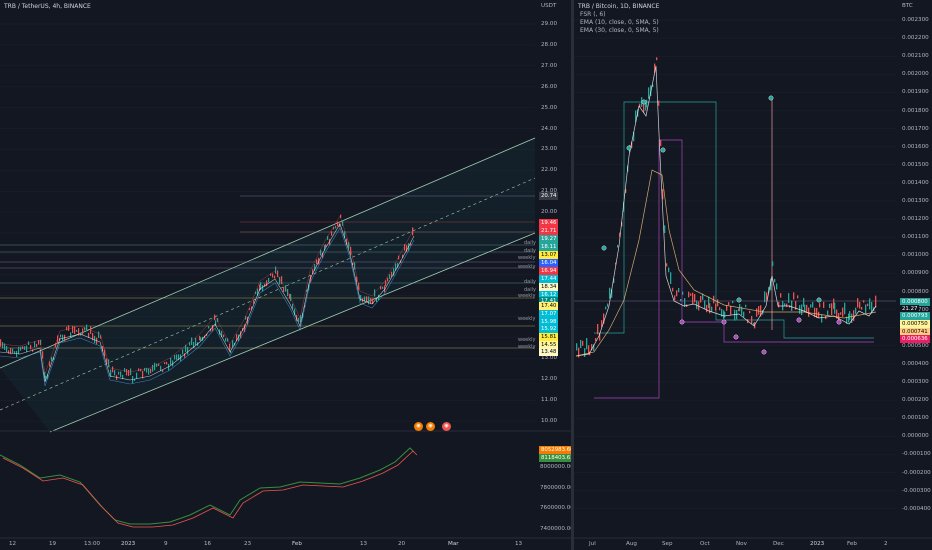 This screenshot has height=550, width=932. What do you see at coordinates (726, 263) in the screenshot?
I see `ema-30-line` at bounding box center [726, 263].